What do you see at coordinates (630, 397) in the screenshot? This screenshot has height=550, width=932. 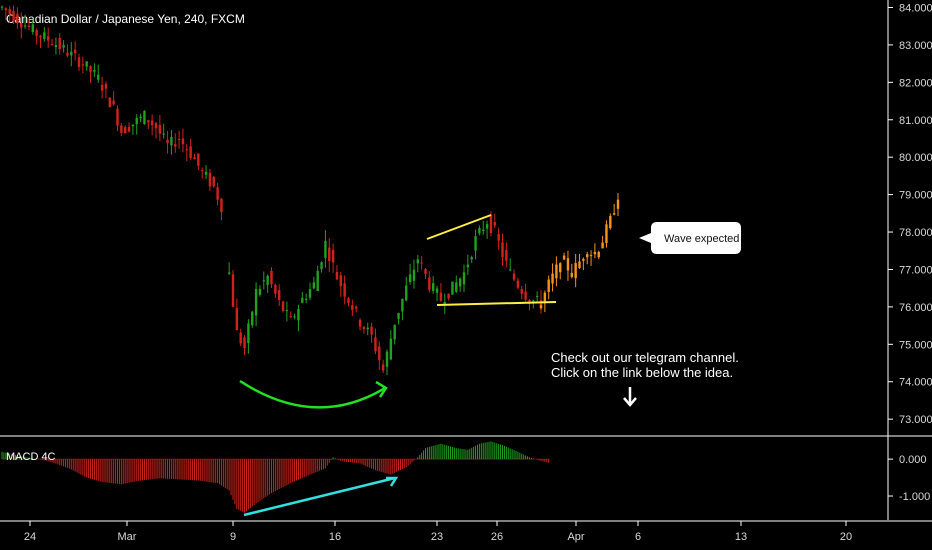 I see `down-arrow-icon` at bounding box center [630, 397].